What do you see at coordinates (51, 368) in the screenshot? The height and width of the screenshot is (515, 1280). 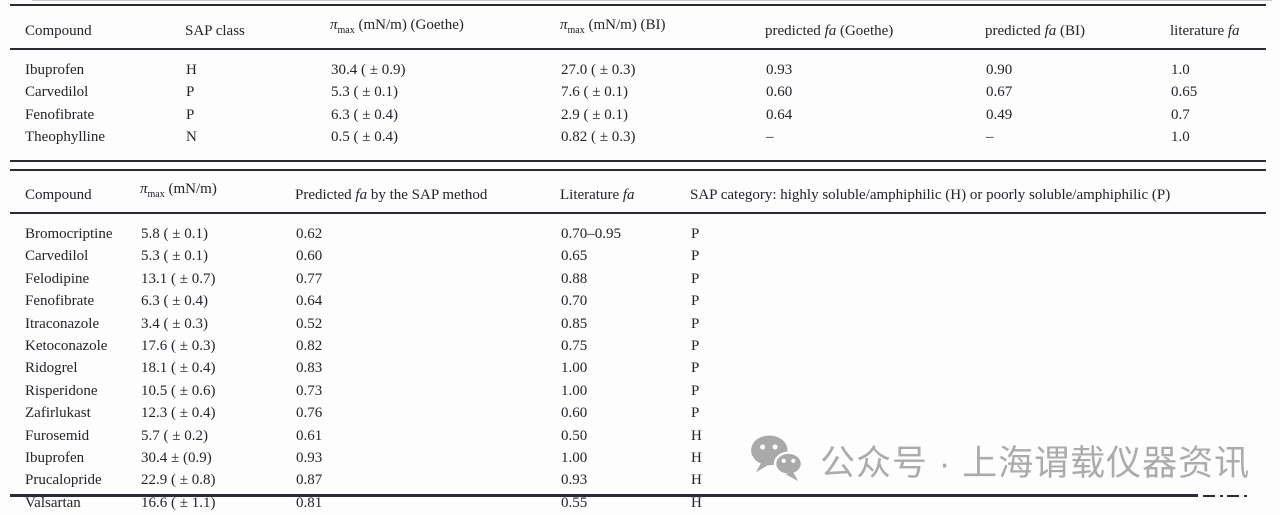 I see `table-cell: Ridogrel` at bounding box center [51, 368].